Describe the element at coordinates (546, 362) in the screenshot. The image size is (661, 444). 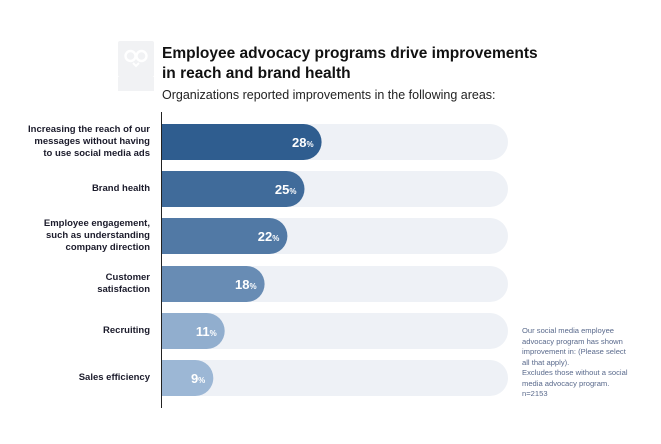
I see `note-line: all that apply).` at that location.